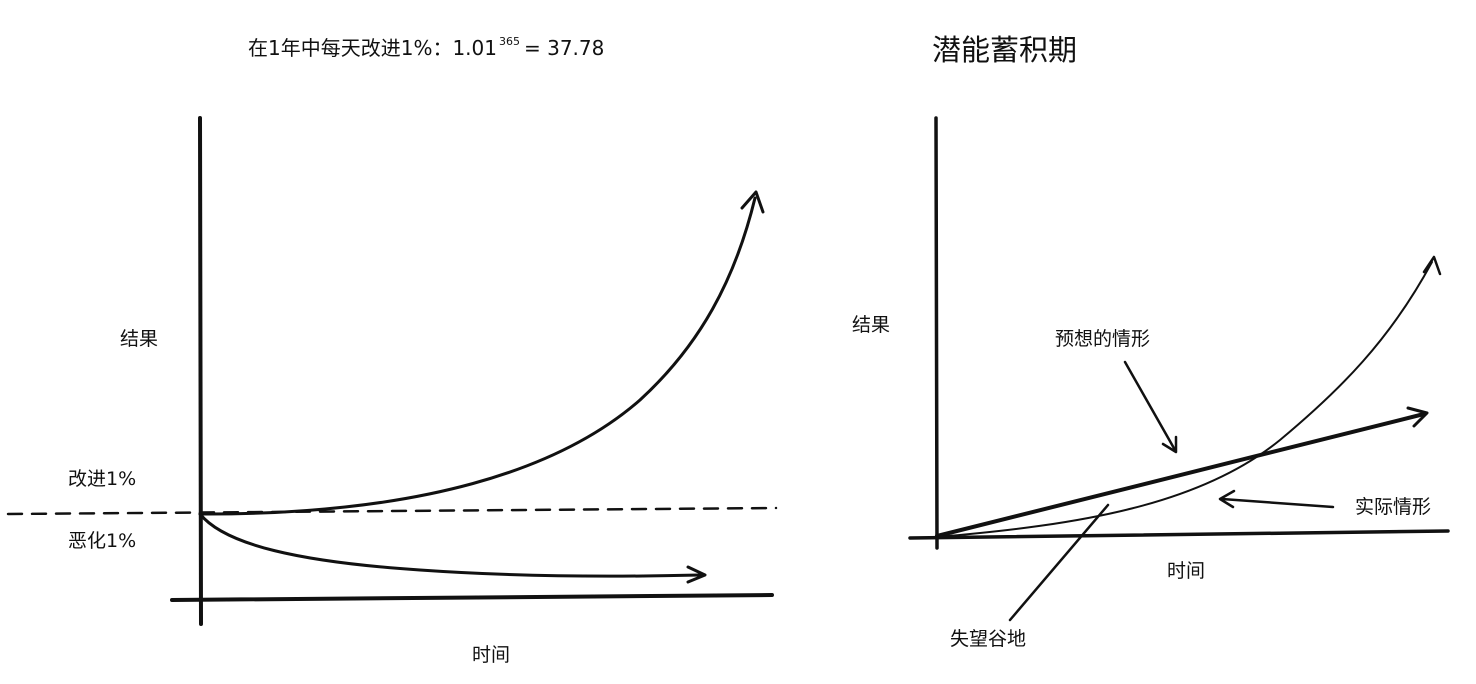 Image resolution: width=1476 pixels, height=684 pixels. I want to click on expected-arrowhead, so click(1417, 417).